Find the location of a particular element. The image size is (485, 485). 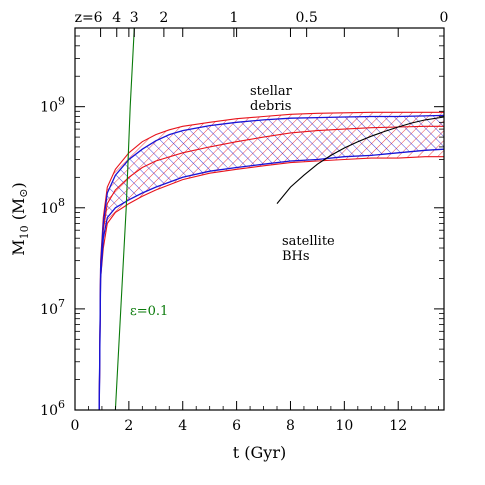

y-axis-label: M10 (M⊙) is located at coordinates (20, 219).